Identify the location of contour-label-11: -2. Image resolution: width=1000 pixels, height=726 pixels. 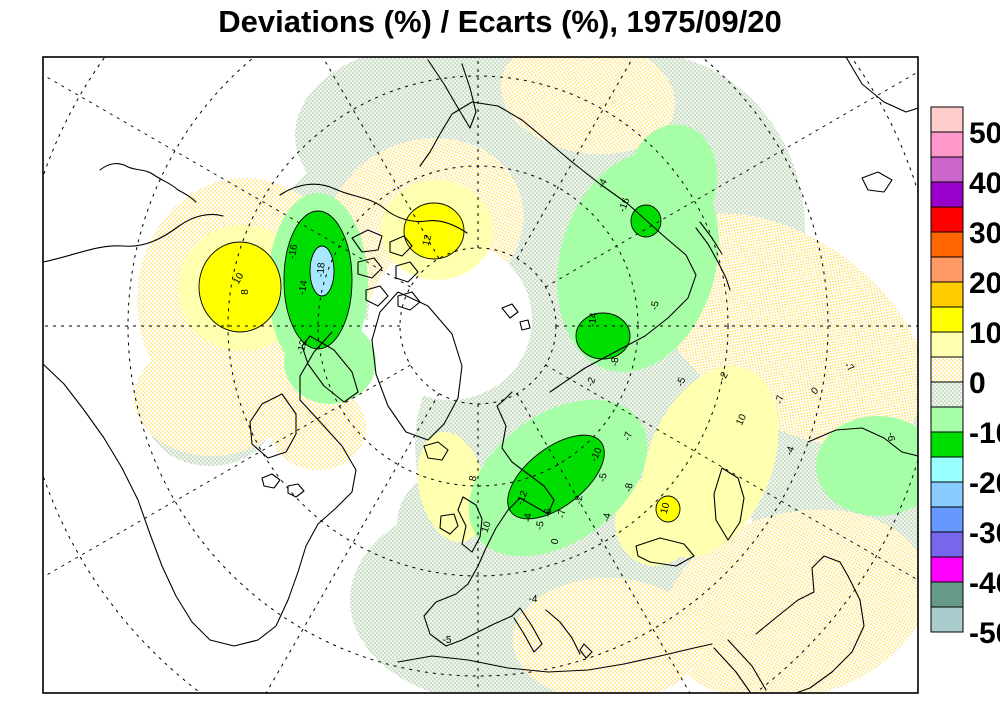
(592, 382).